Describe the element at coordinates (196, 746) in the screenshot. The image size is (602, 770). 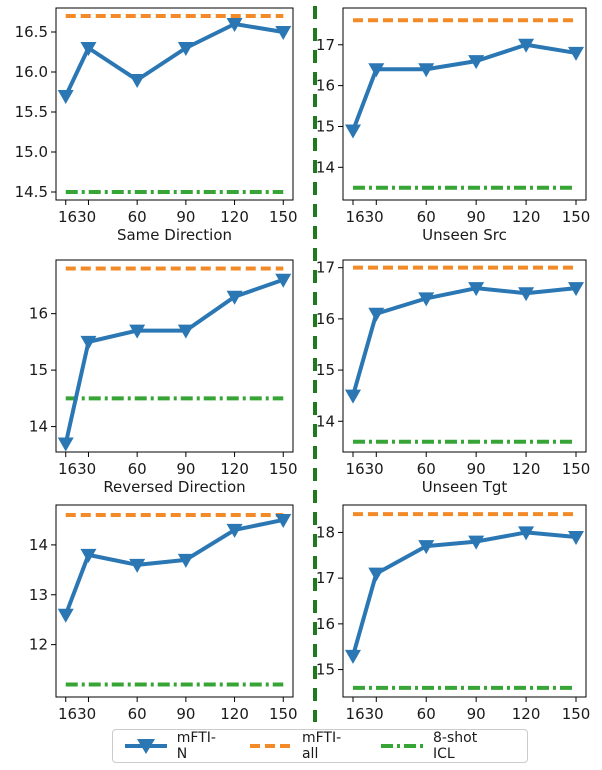
I see `legend-label-mfti-n: mFTI-N` at that location.